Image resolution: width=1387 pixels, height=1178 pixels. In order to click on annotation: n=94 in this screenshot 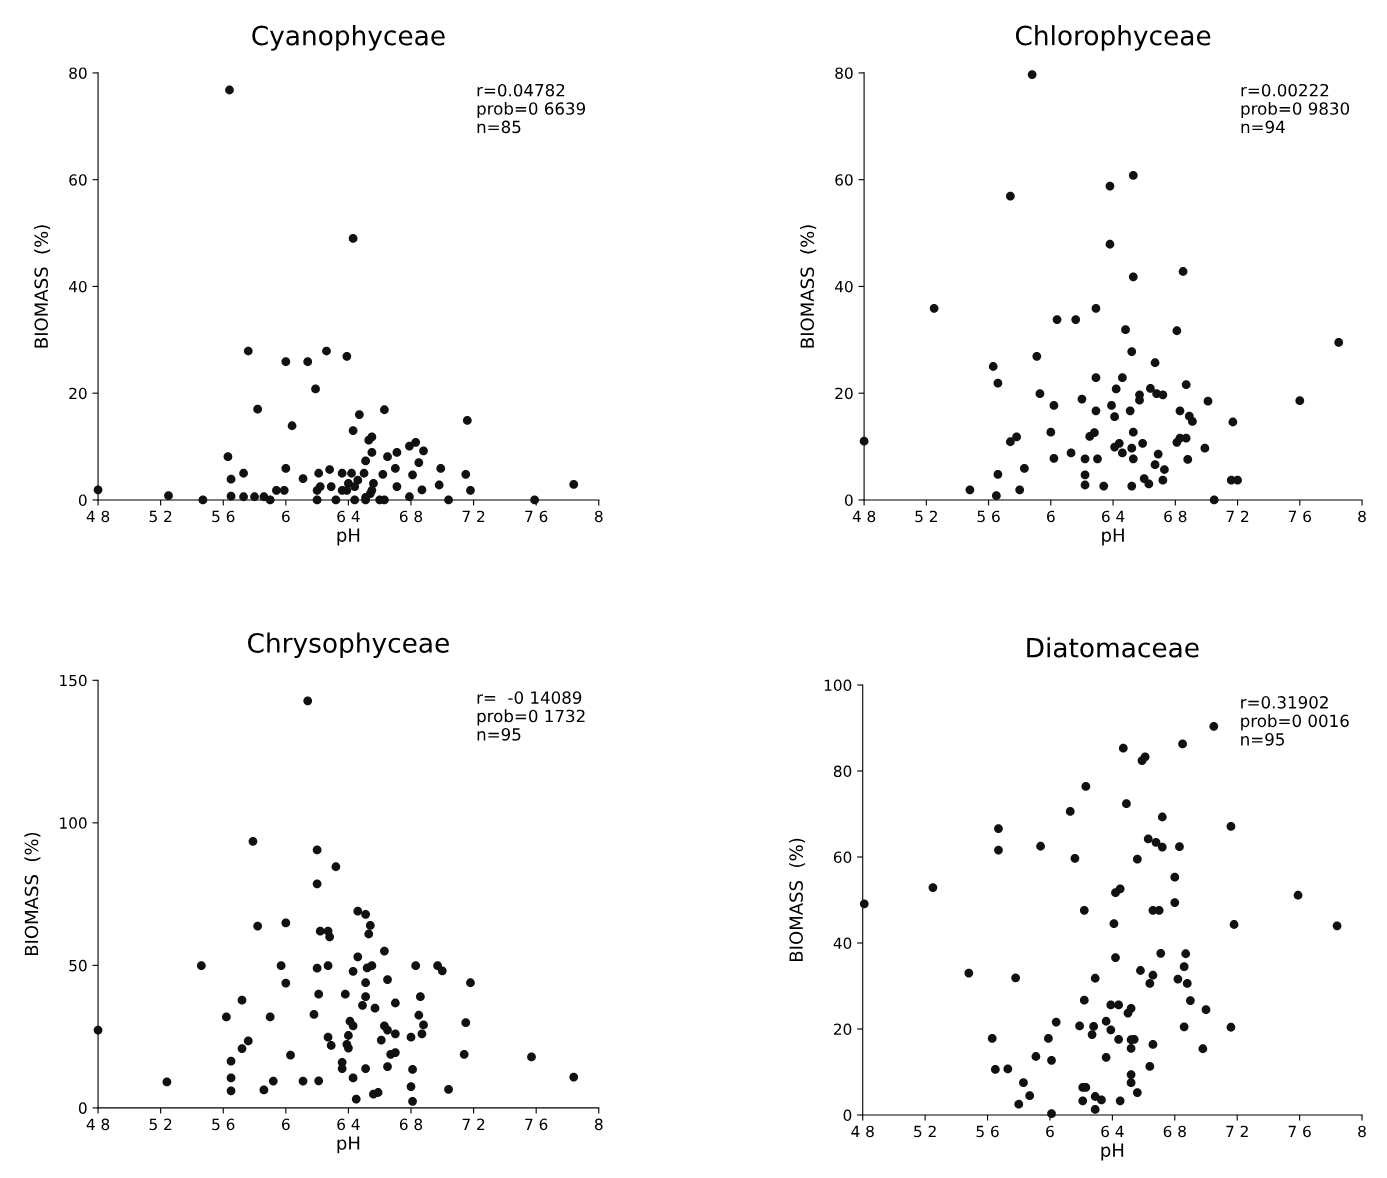, I will do `click(1263, 127)`.